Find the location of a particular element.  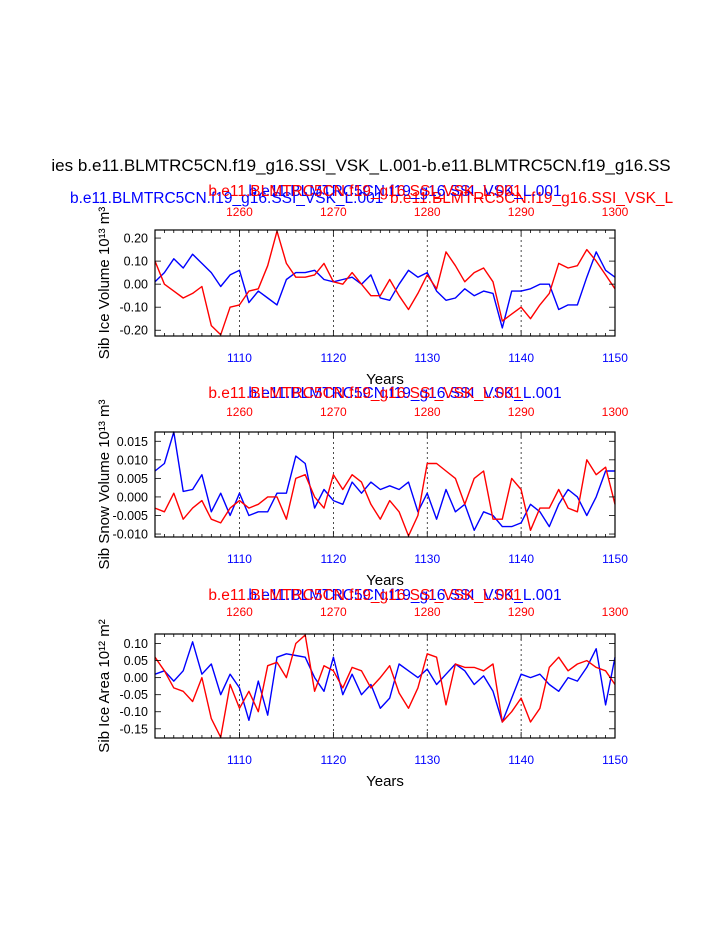

y-tick-label: -0.05 is located at coordinates (134, 695).